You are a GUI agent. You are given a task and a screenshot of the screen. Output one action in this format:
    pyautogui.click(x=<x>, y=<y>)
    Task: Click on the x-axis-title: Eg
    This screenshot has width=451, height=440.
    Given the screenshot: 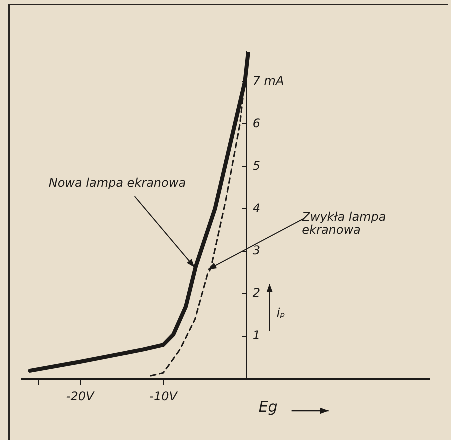 What is the action you would take?
    pyautogui.click(x=268, y=407)
    